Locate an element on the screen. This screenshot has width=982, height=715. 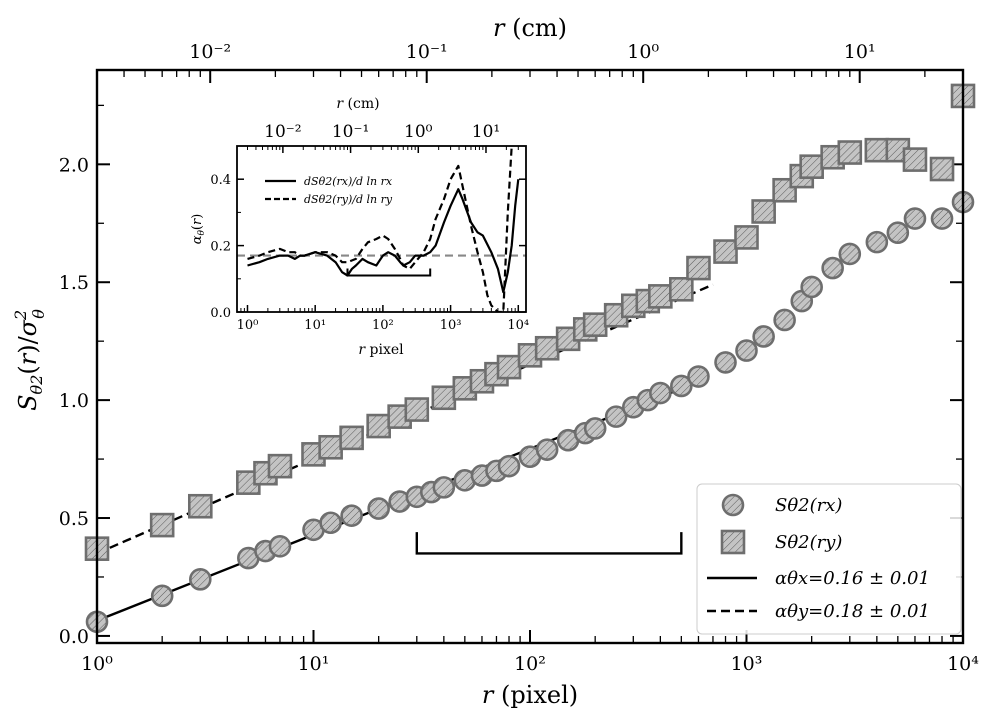
legend-circle-marker is located at coordinates (733, 505).